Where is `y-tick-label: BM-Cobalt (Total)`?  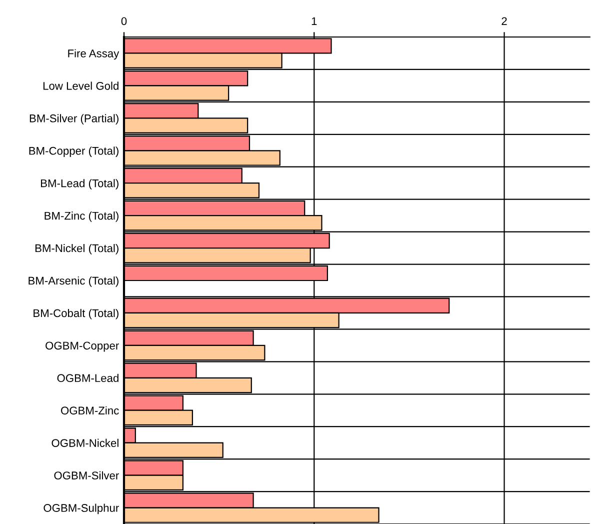 y-tick-label: BM-Cobalt (Total) is located at coordinates (76, 314).